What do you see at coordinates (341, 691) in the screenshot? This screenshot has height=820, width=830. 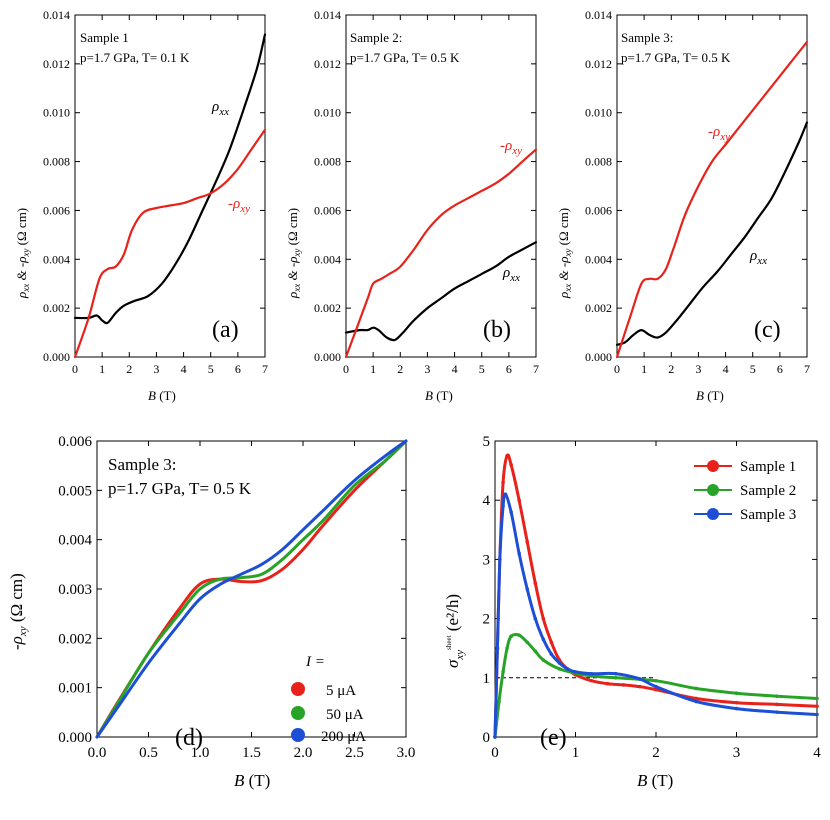 I see `legend-label-5ua: 5 μA` at bounding box center [341, 691].